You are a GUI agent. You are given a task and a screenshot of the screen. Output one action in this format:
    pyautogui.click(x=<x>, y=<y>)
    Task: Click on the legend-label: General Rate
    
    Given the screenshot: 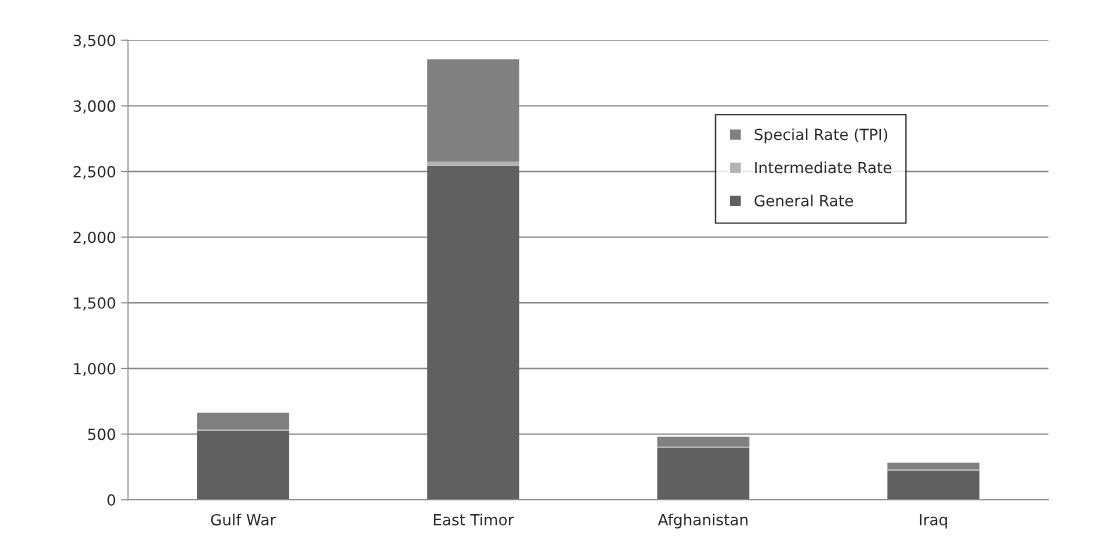 What is the action you would take?
    pyautogui.click(x=803, y=200)
    